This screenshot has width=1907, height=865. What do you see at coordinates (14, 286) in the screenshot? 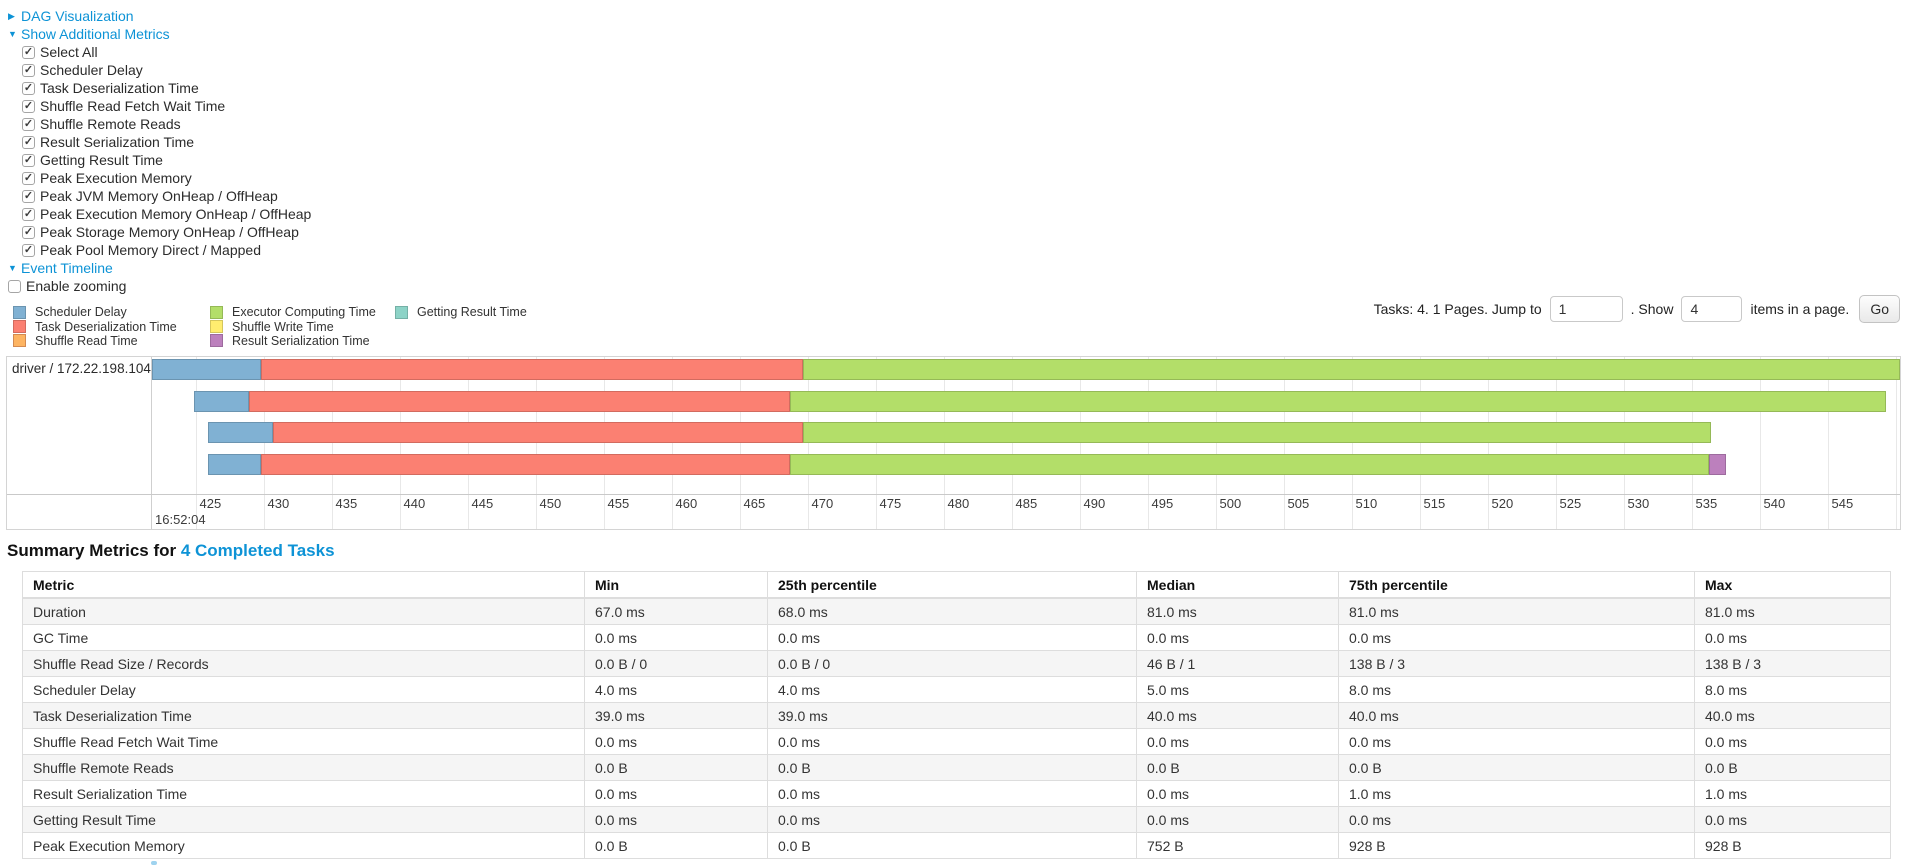
I see `enable-zooming-checkbox` at bounding box center [14, 286].